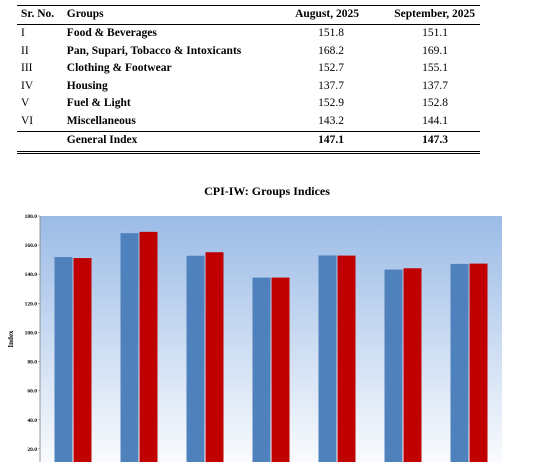  I want to click on row-august: 143.2, so click(331, 120).